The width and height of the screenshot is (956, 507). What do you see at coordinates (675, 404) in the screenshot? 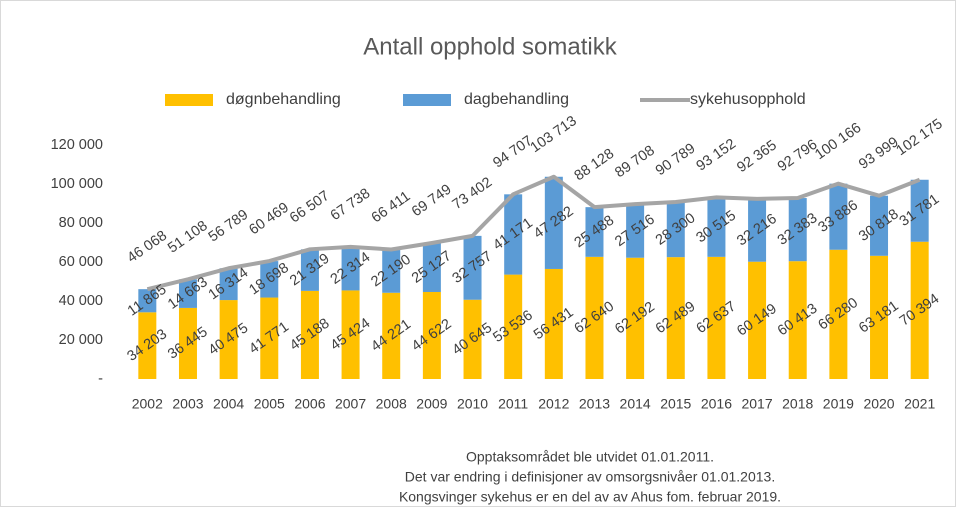
I see `x-tick-label: 2015` at bounding box center [675, 404].